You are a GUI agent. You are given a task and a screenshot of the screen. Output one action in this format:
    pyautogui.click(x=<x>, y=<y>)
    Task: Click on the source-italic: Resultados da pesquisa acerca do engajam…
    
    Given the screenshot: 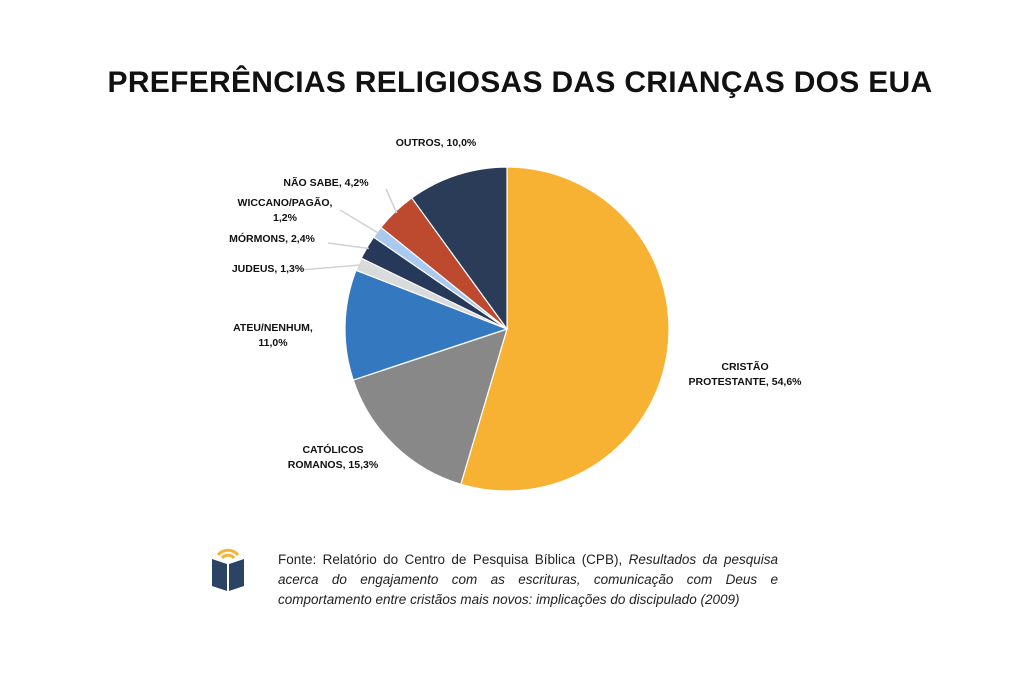 What is the action you would take?
    pyautogui.click(x=528, y=579)
    